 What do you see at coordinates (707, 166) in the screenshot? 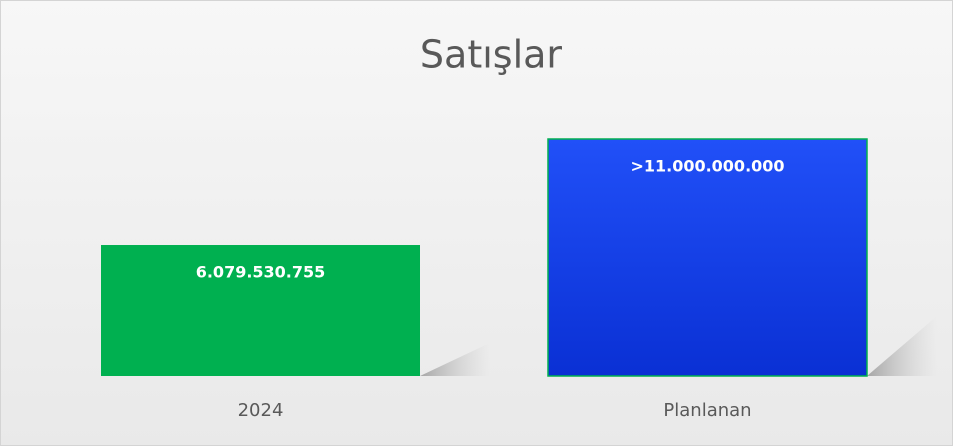
I see `value-label: >11.000.000.000` at bounding box center [707, 166].